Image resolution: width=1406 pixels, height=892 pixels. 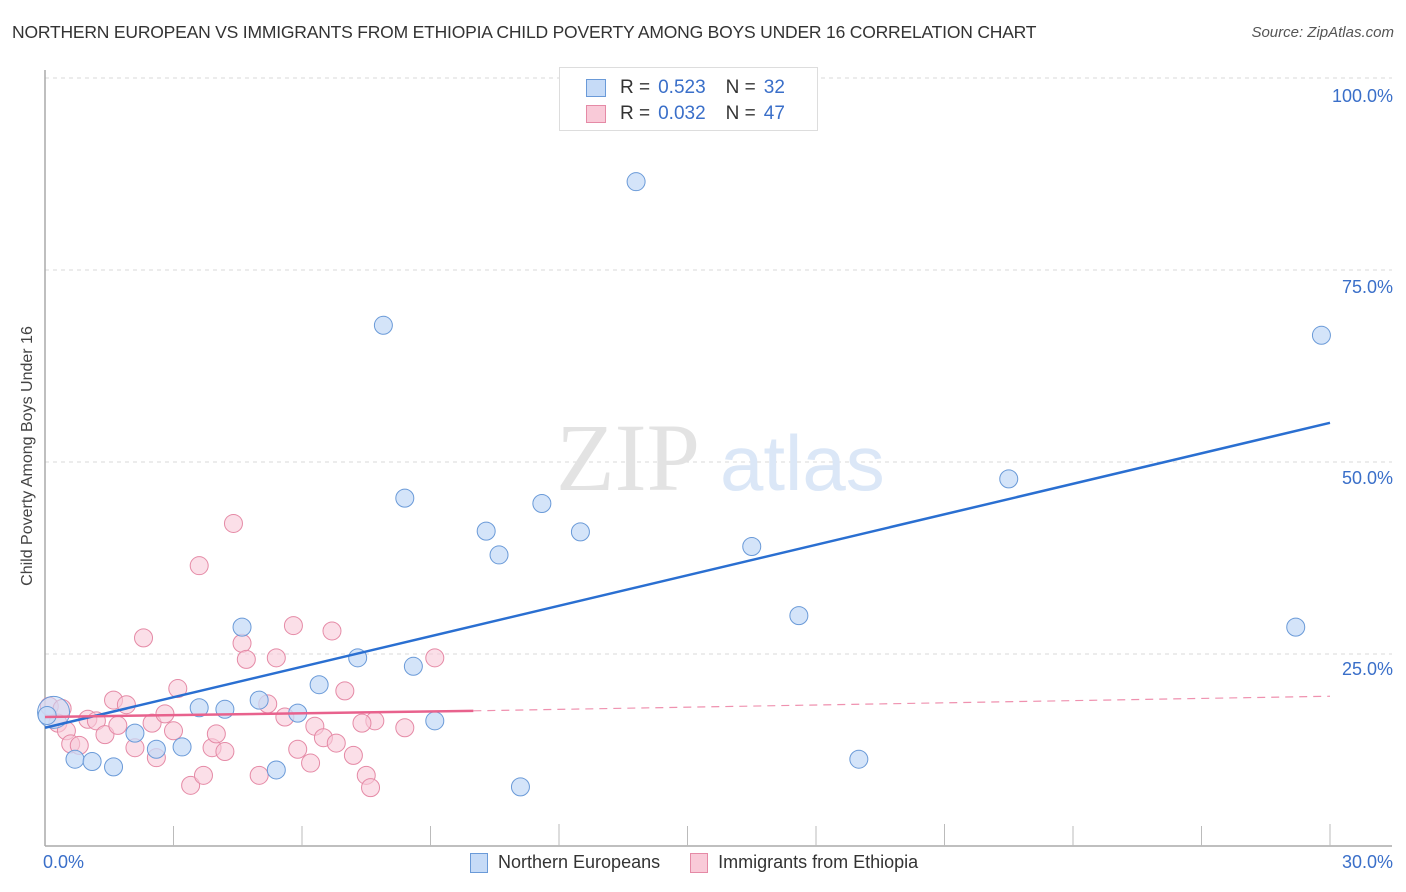 I want to click on n-value: 32, so click(x=774, y=87).